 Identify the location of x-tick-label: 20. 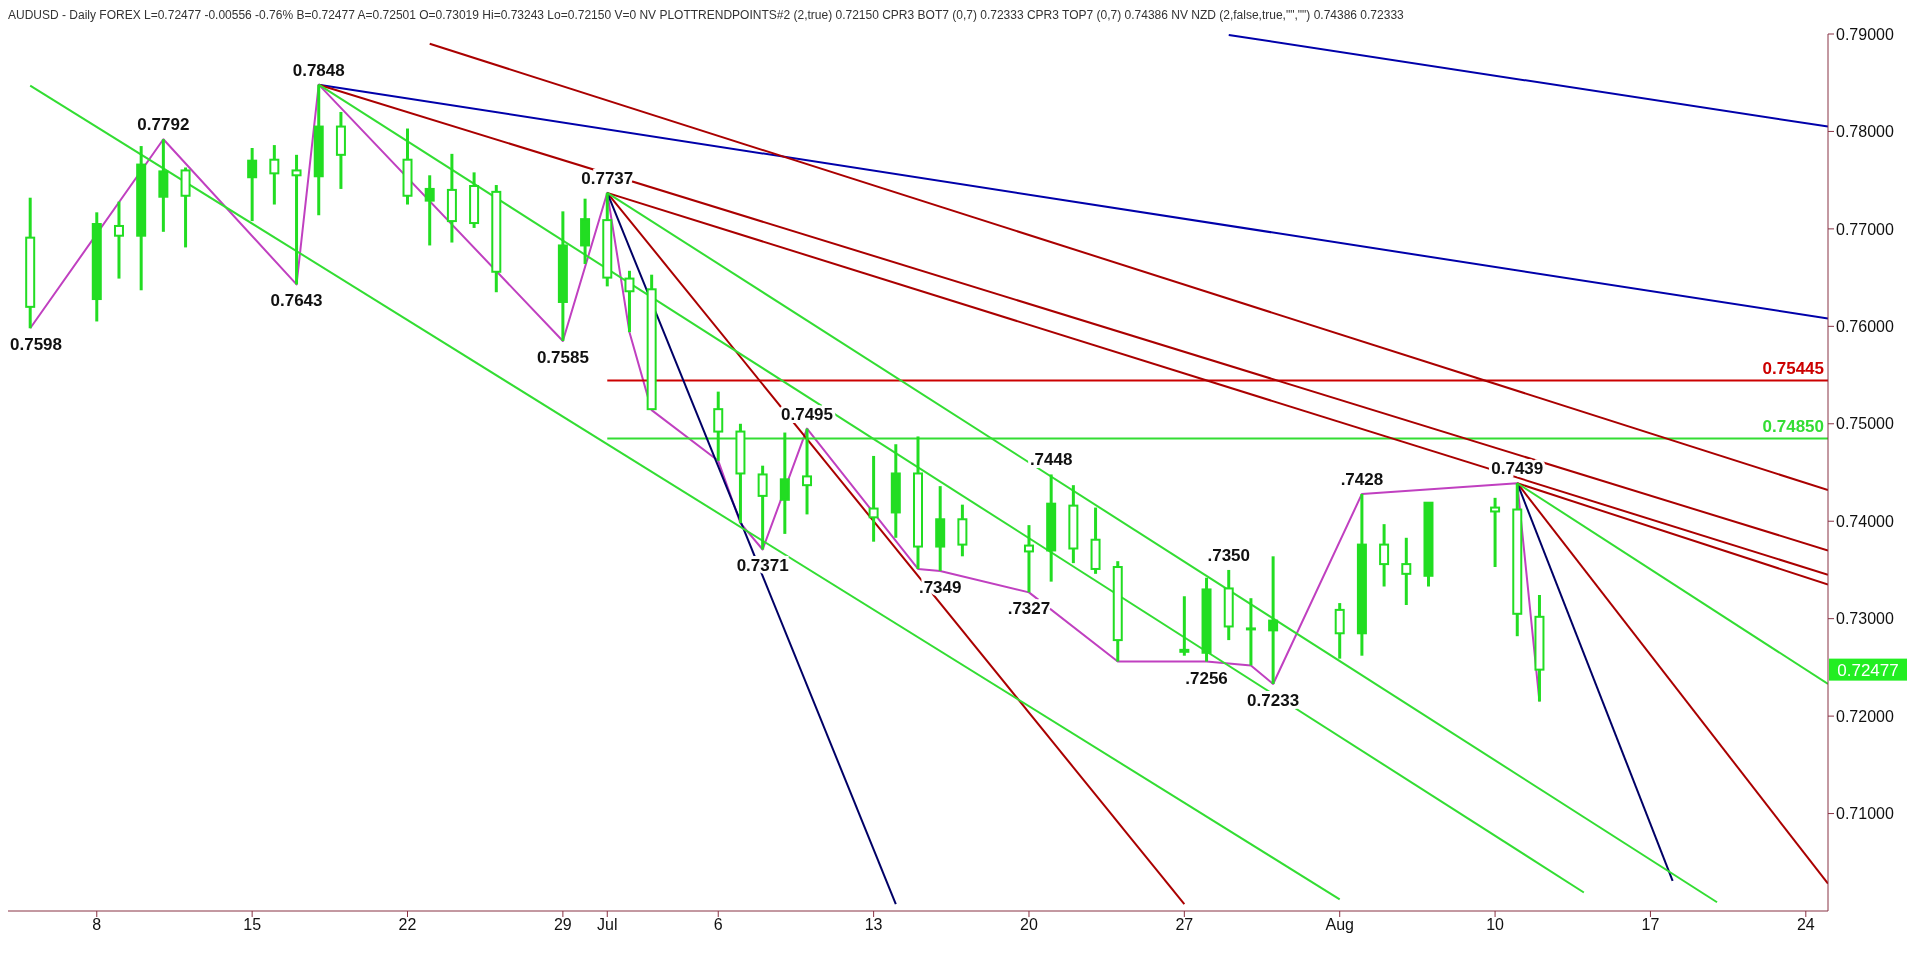
(1029, 925).